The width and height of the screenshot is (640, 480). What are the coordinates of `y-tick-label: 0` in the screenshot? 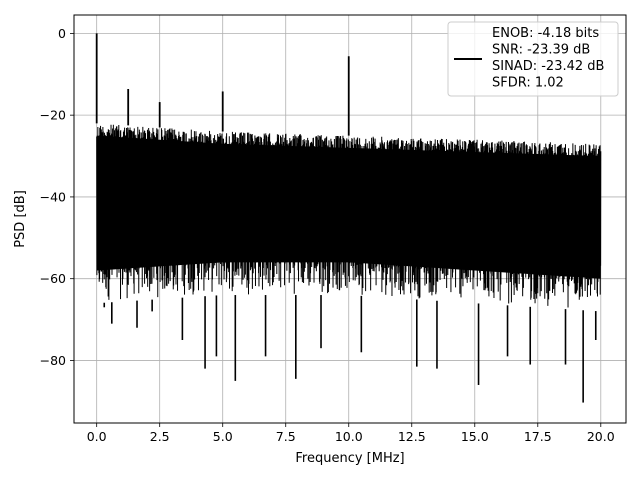 It's located at (62, 33).